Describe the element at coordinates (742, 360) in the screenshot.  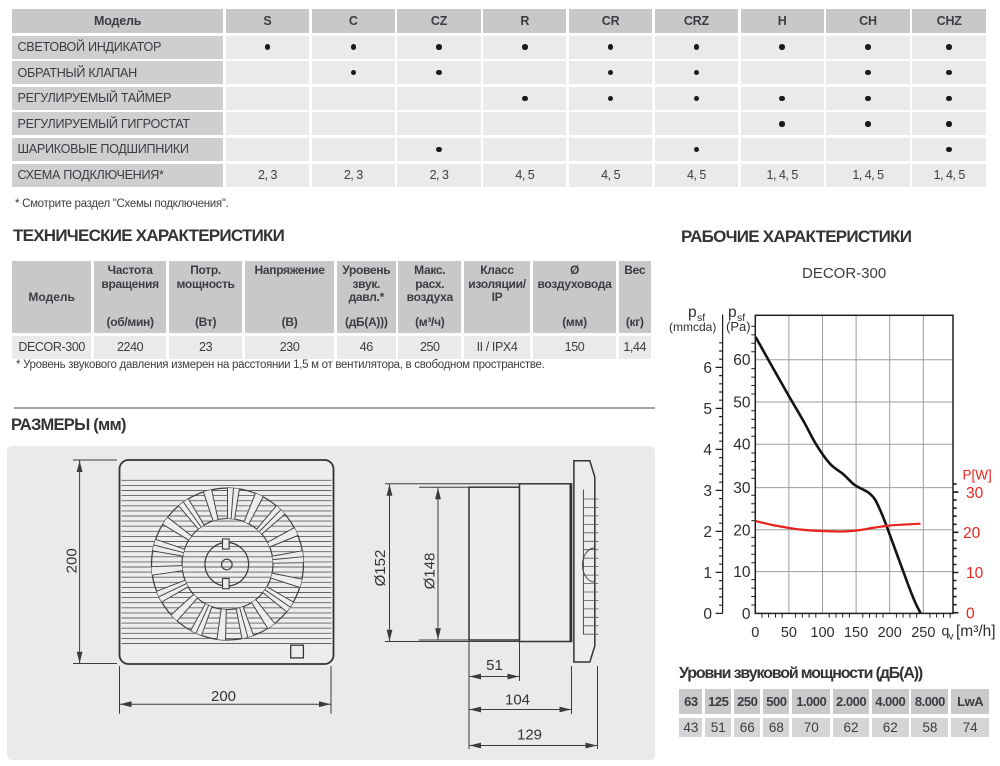
I see `svg-text: 60` at that location.